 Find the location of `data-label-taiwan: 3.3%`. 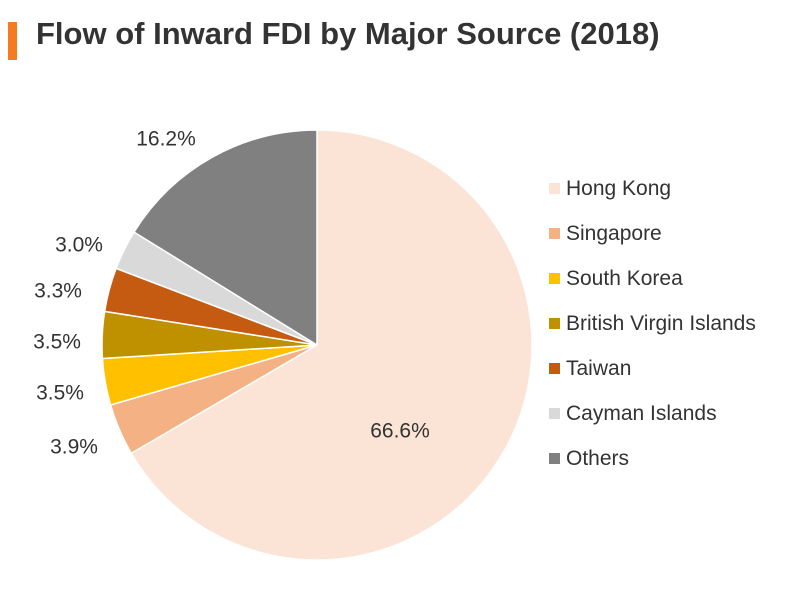

data-label-taiwan: 3.3% is located at coordinates (58, 291).